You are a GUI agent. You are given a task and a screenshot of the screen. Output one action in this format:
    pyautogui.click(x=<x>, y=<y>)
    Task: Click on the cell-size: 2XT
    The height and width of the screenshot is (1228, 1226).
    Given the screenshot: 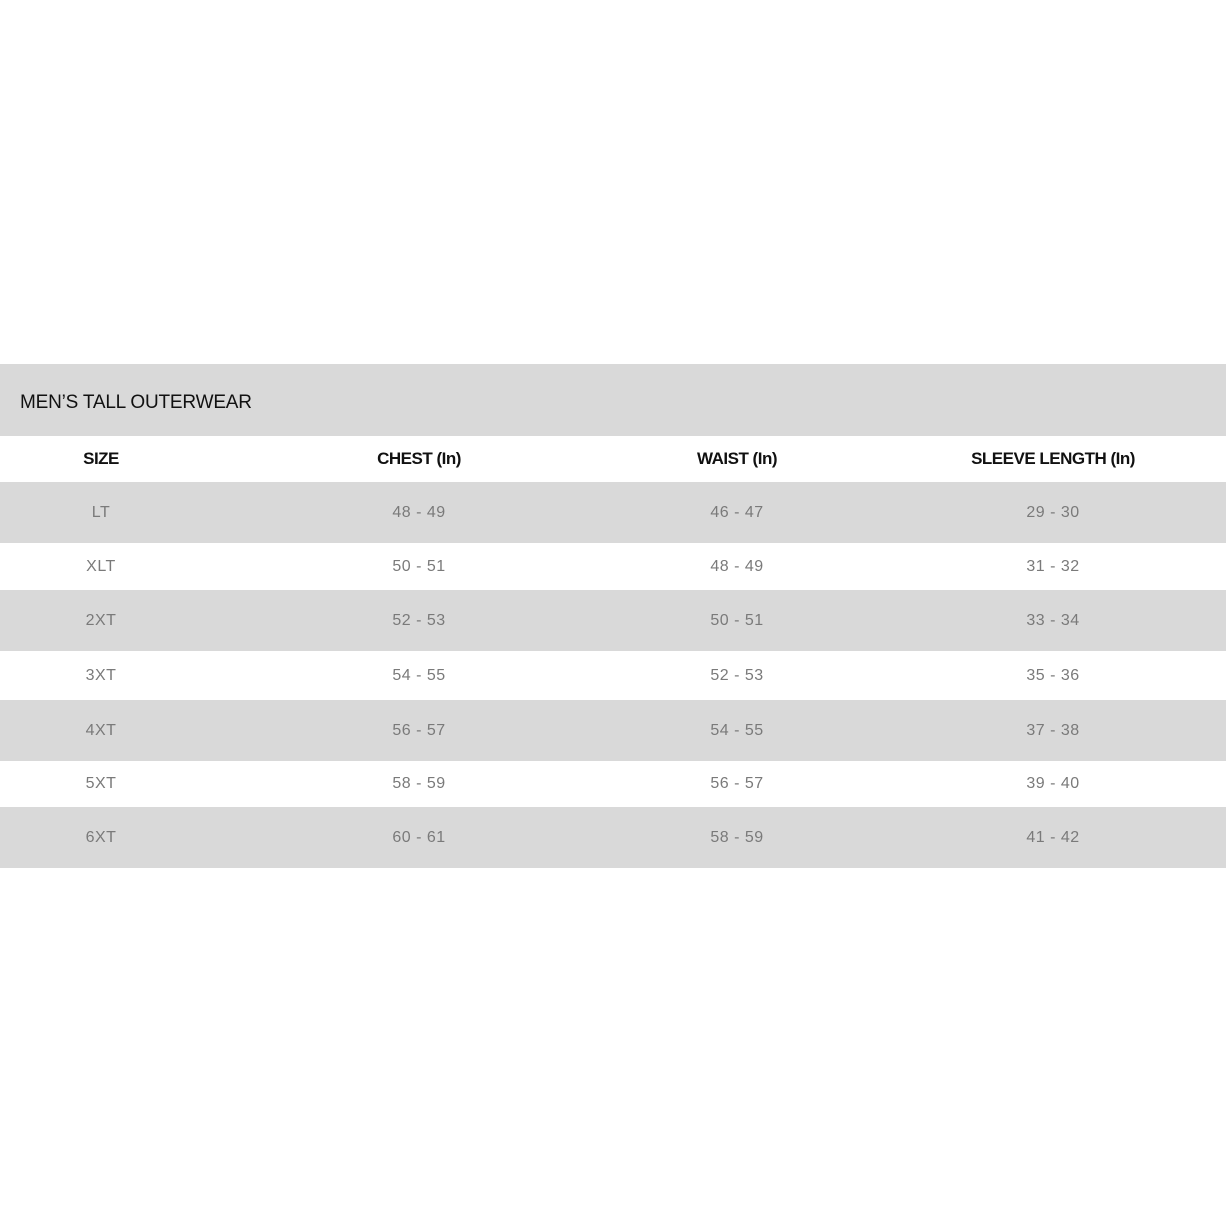 What is the action you would take?
    pyautogui.click(x=101, y=620)
    